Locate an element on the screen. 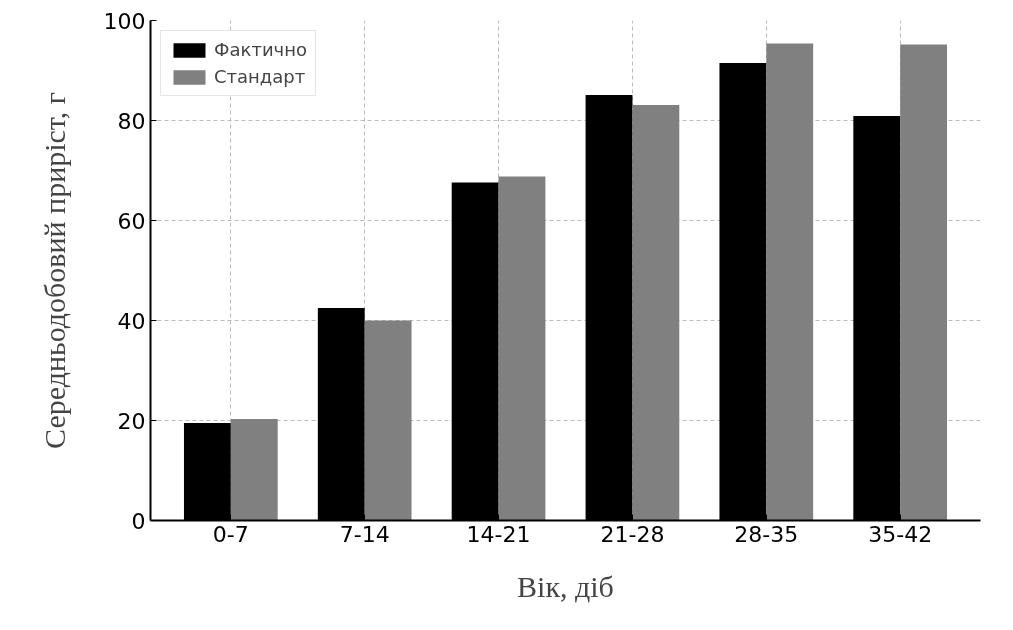  y-axis-title: Середньодобовий приріст, г is located at coordinates (54, 270).